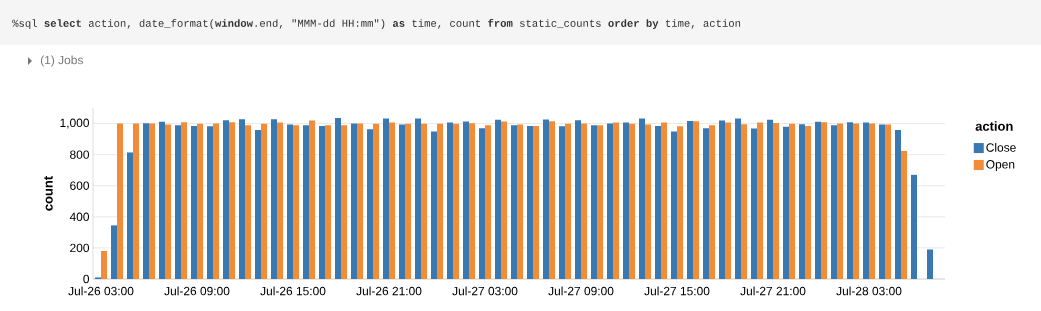 The image size is (1041, 311). Describe the element at coordinates (86, 279) in the screenshot. I see `y-tick-label: 0` at that location.